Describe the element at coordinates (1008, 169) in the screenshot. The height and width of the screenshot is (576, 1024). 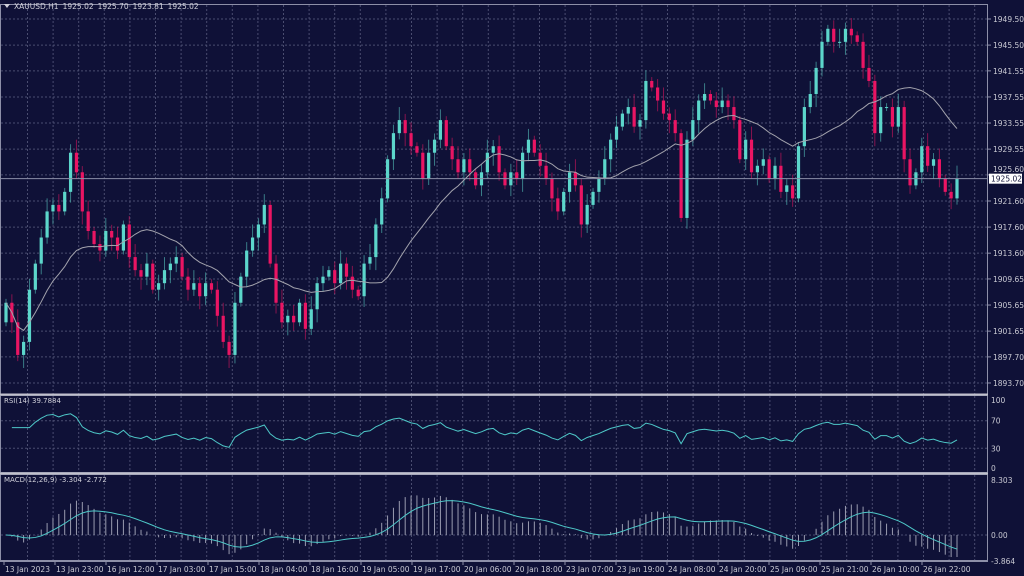
I see `price-tick-label: 1925.60` at that location.